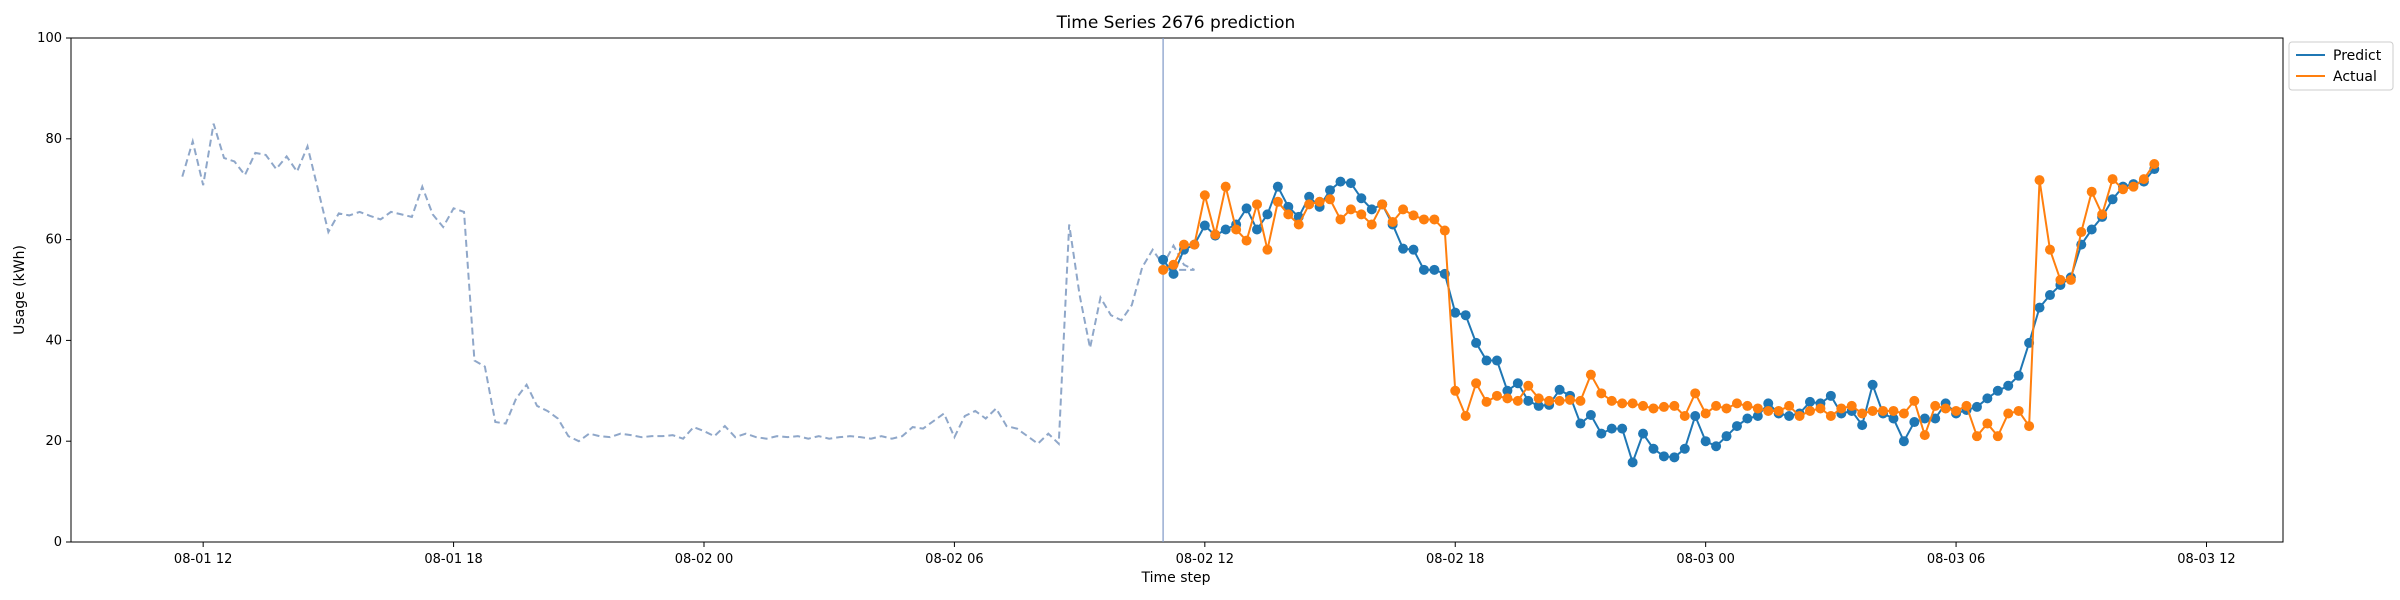 Image resolution: width=2400 pixels, height=600 pixels. What do you see at coordinates (53, 240) in the screenshot?
I see `y-tick-label: 60` at bounding box center [53, 240].